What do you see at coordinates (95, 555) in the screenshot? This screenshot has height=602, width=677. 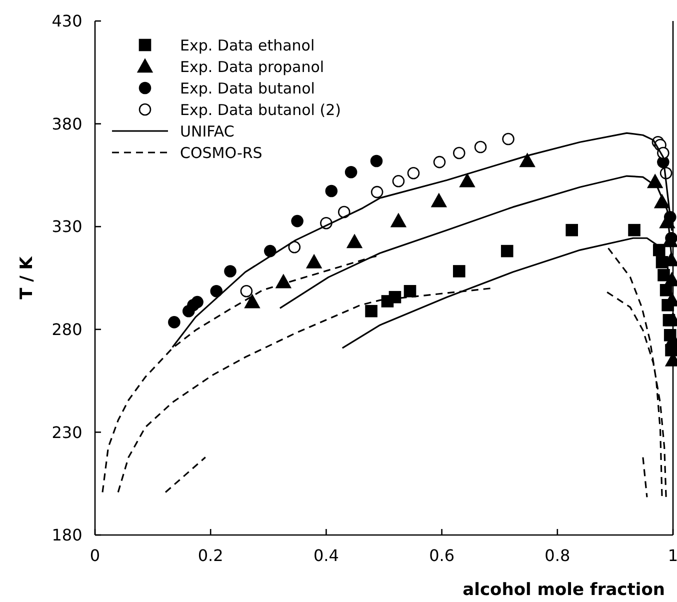 I see `x-tick-label: 0` at bounding box center [95, 555].